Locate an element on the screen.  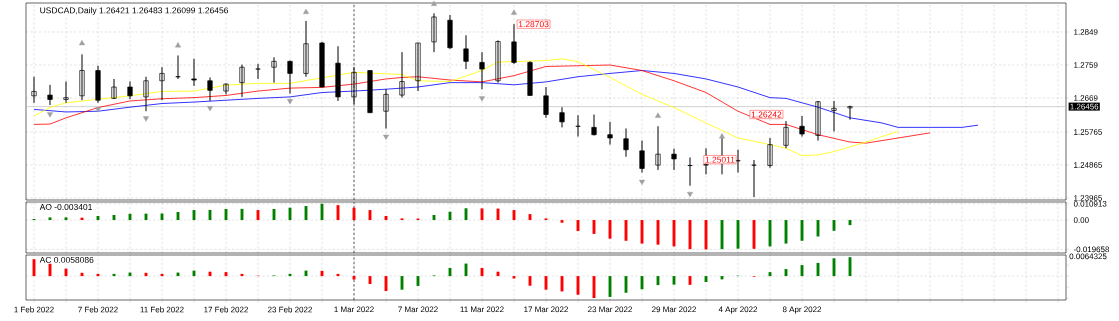
chart-title: AO -0.003401 is located at coordinates (65, 206).